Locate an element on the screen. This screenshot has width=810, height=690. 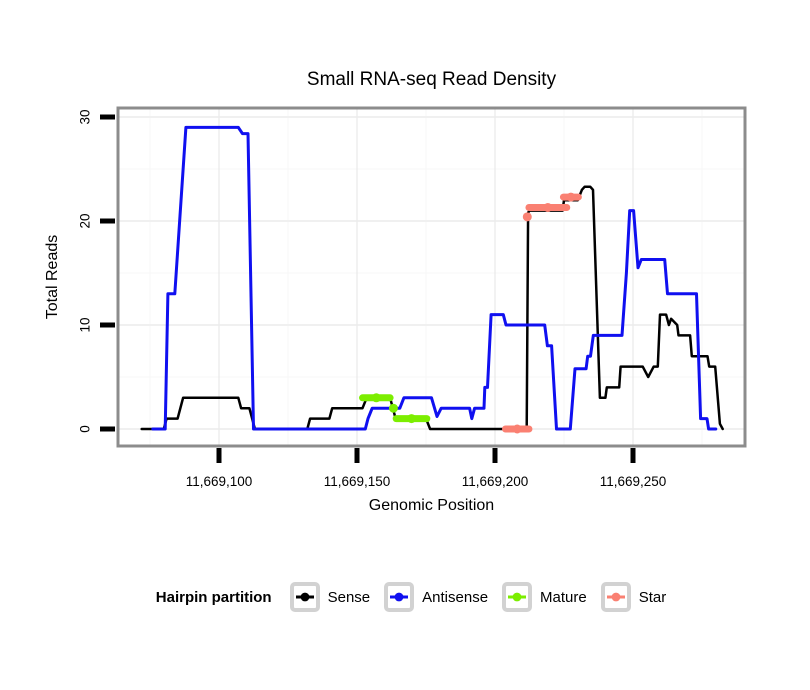
legend-key-box-mature is located at coordinates (517, 597).